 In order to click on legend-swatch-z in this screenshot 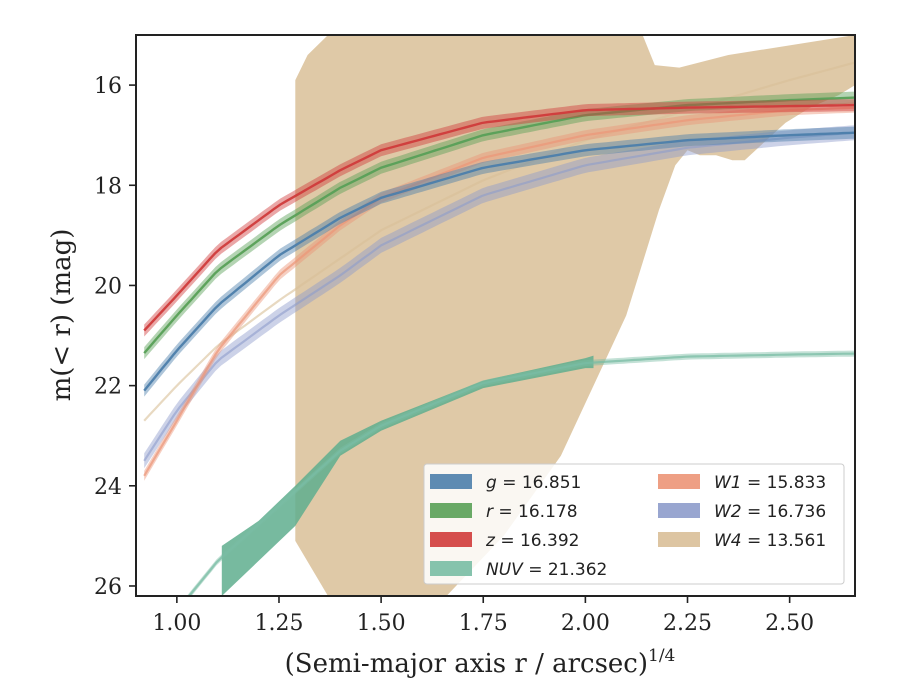, I will do `click(451, 539)`.